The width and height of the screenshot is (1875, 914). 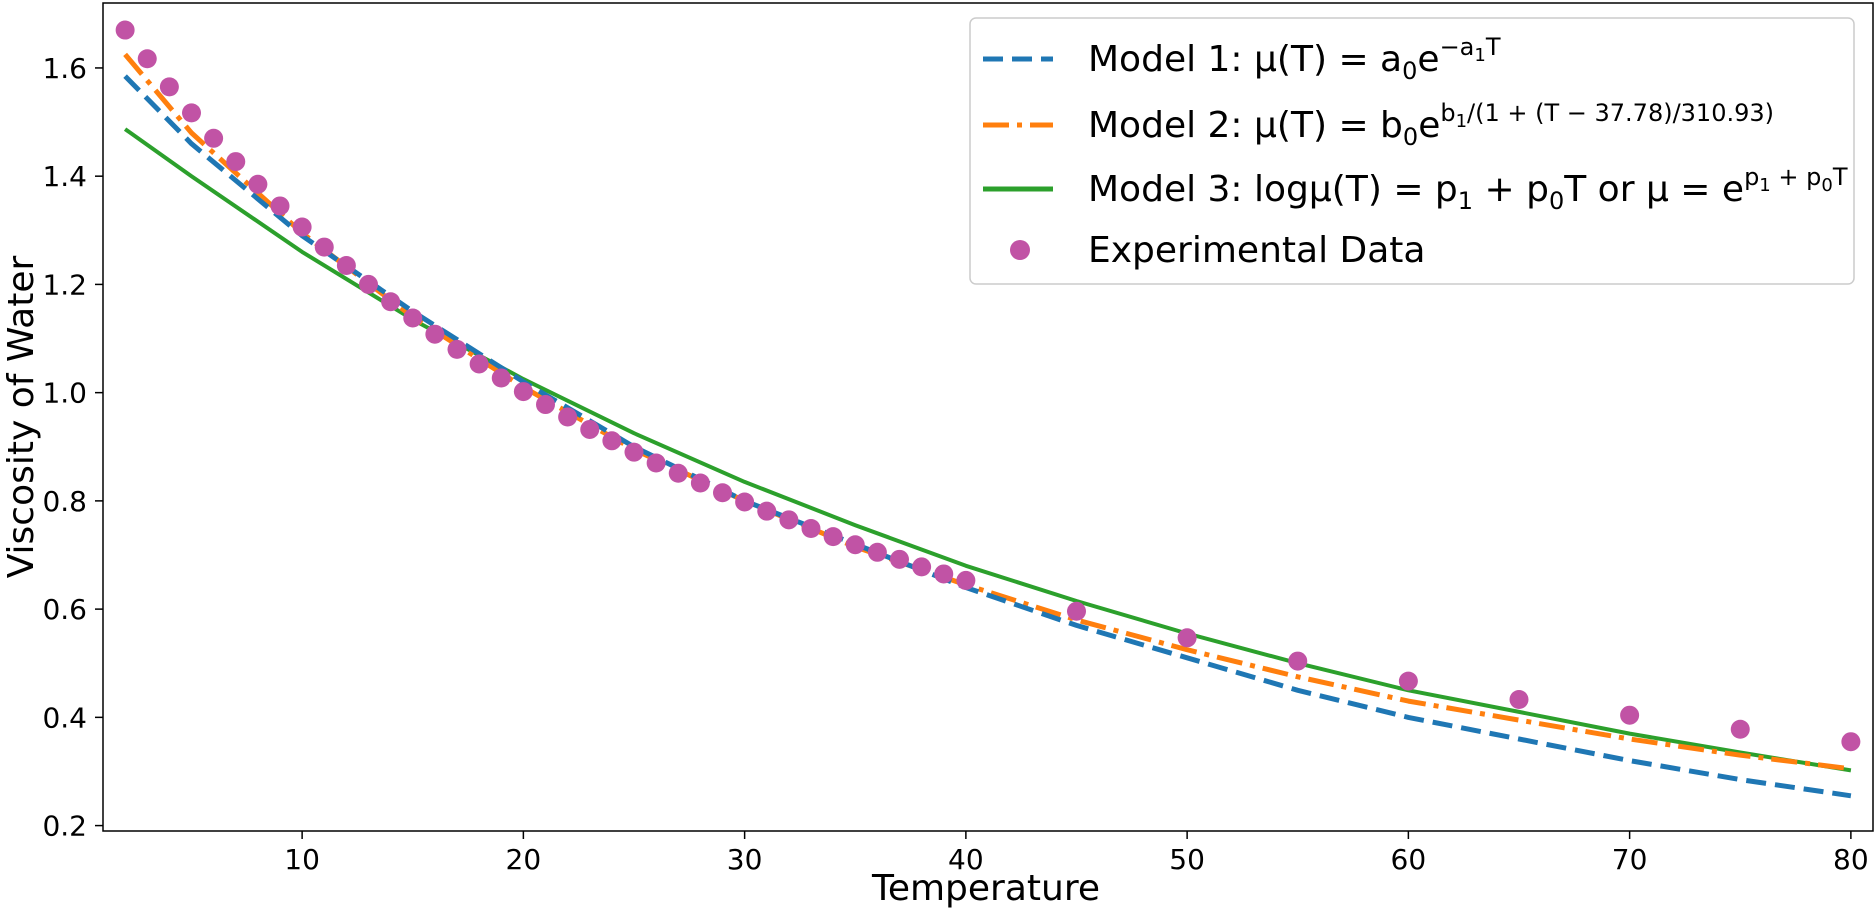 What do you see at coordinates (64, 717) in the screenshot?
I see `y-tick-label: 0.4` at bounding box center [64, 717].